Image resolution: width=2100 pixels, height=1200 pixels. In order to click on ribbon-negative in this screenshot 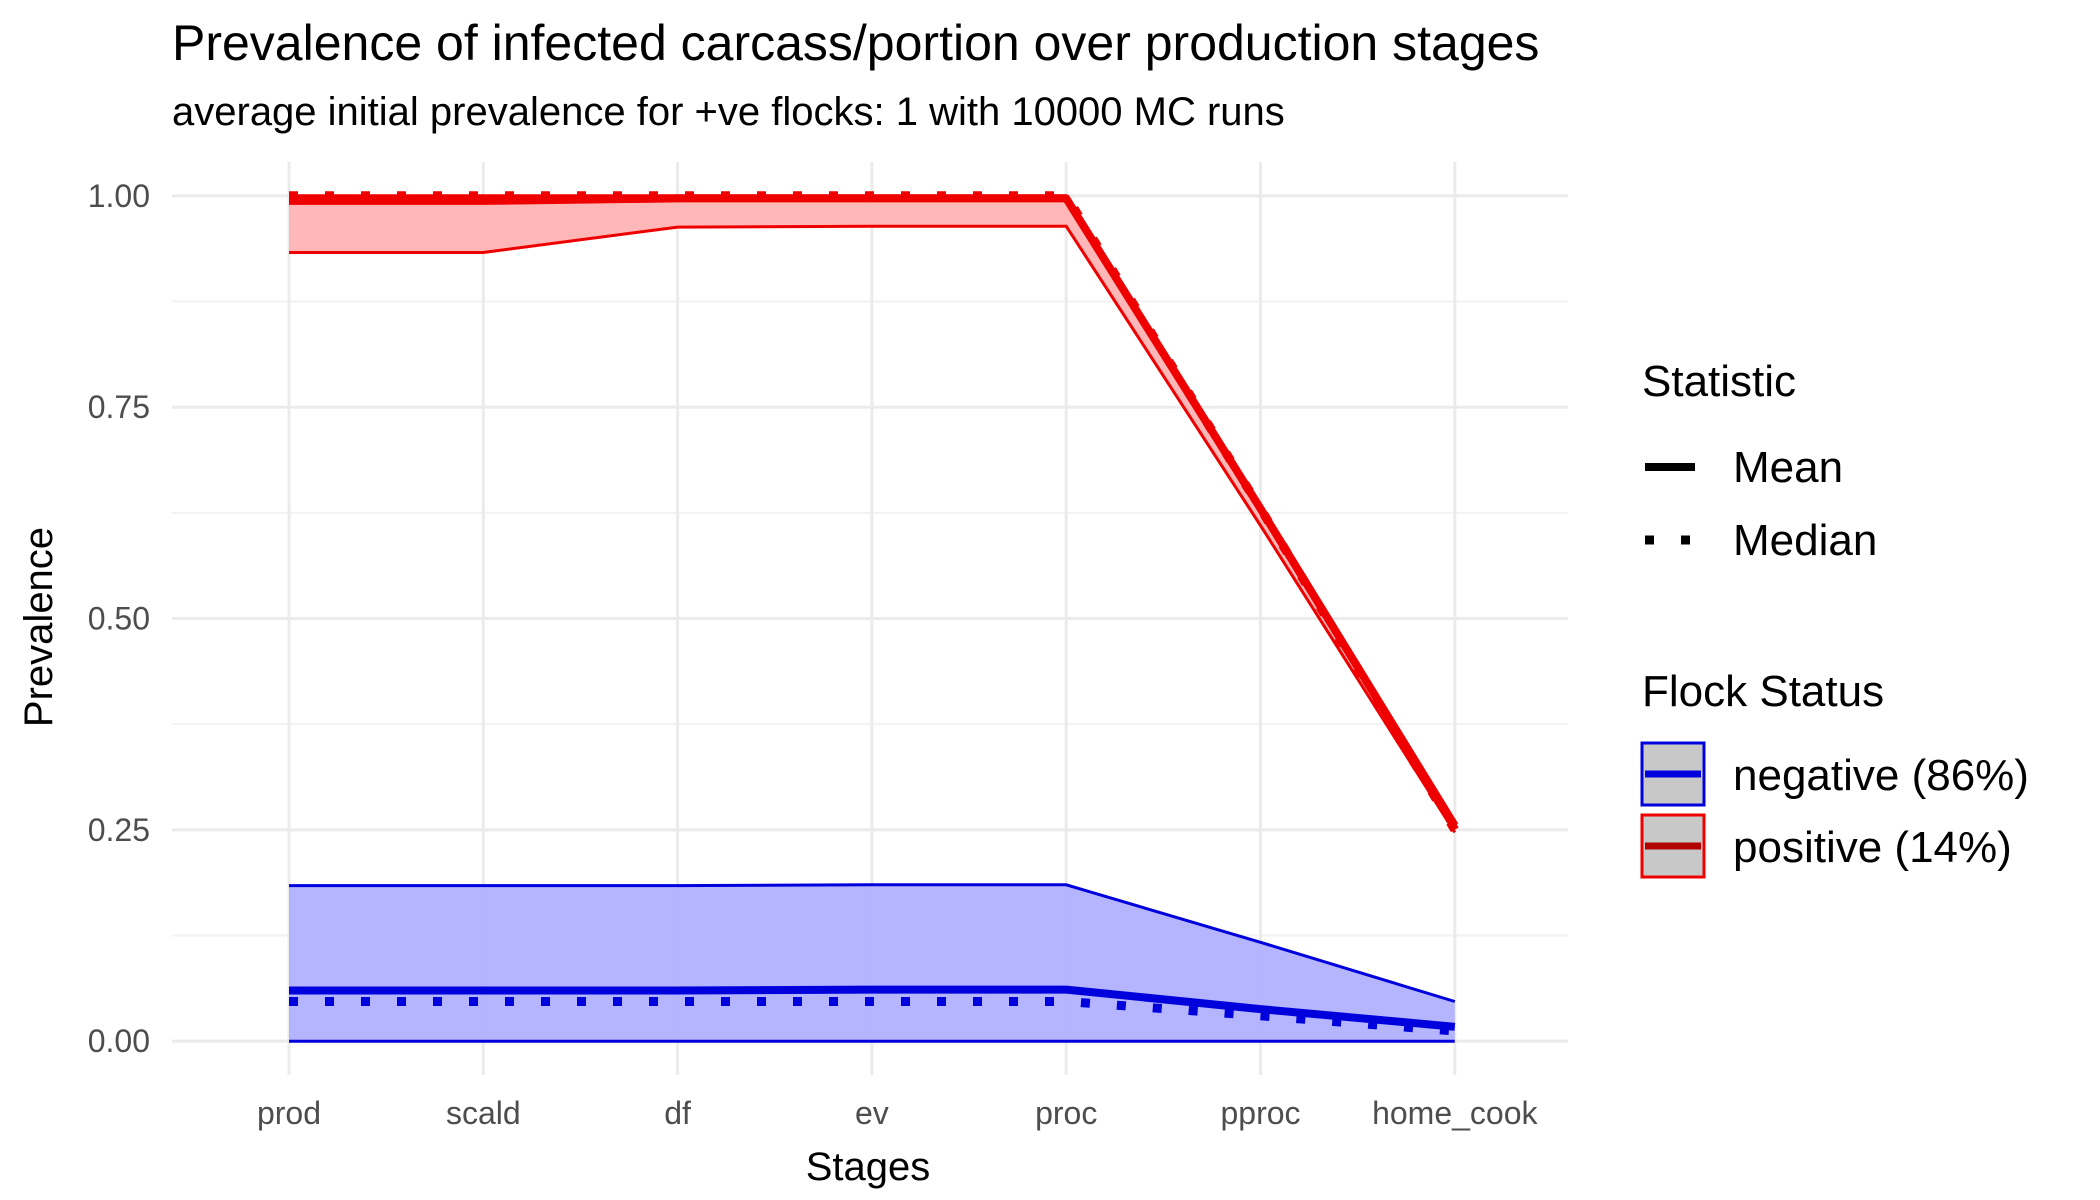, I will do `click(872, 963)`.